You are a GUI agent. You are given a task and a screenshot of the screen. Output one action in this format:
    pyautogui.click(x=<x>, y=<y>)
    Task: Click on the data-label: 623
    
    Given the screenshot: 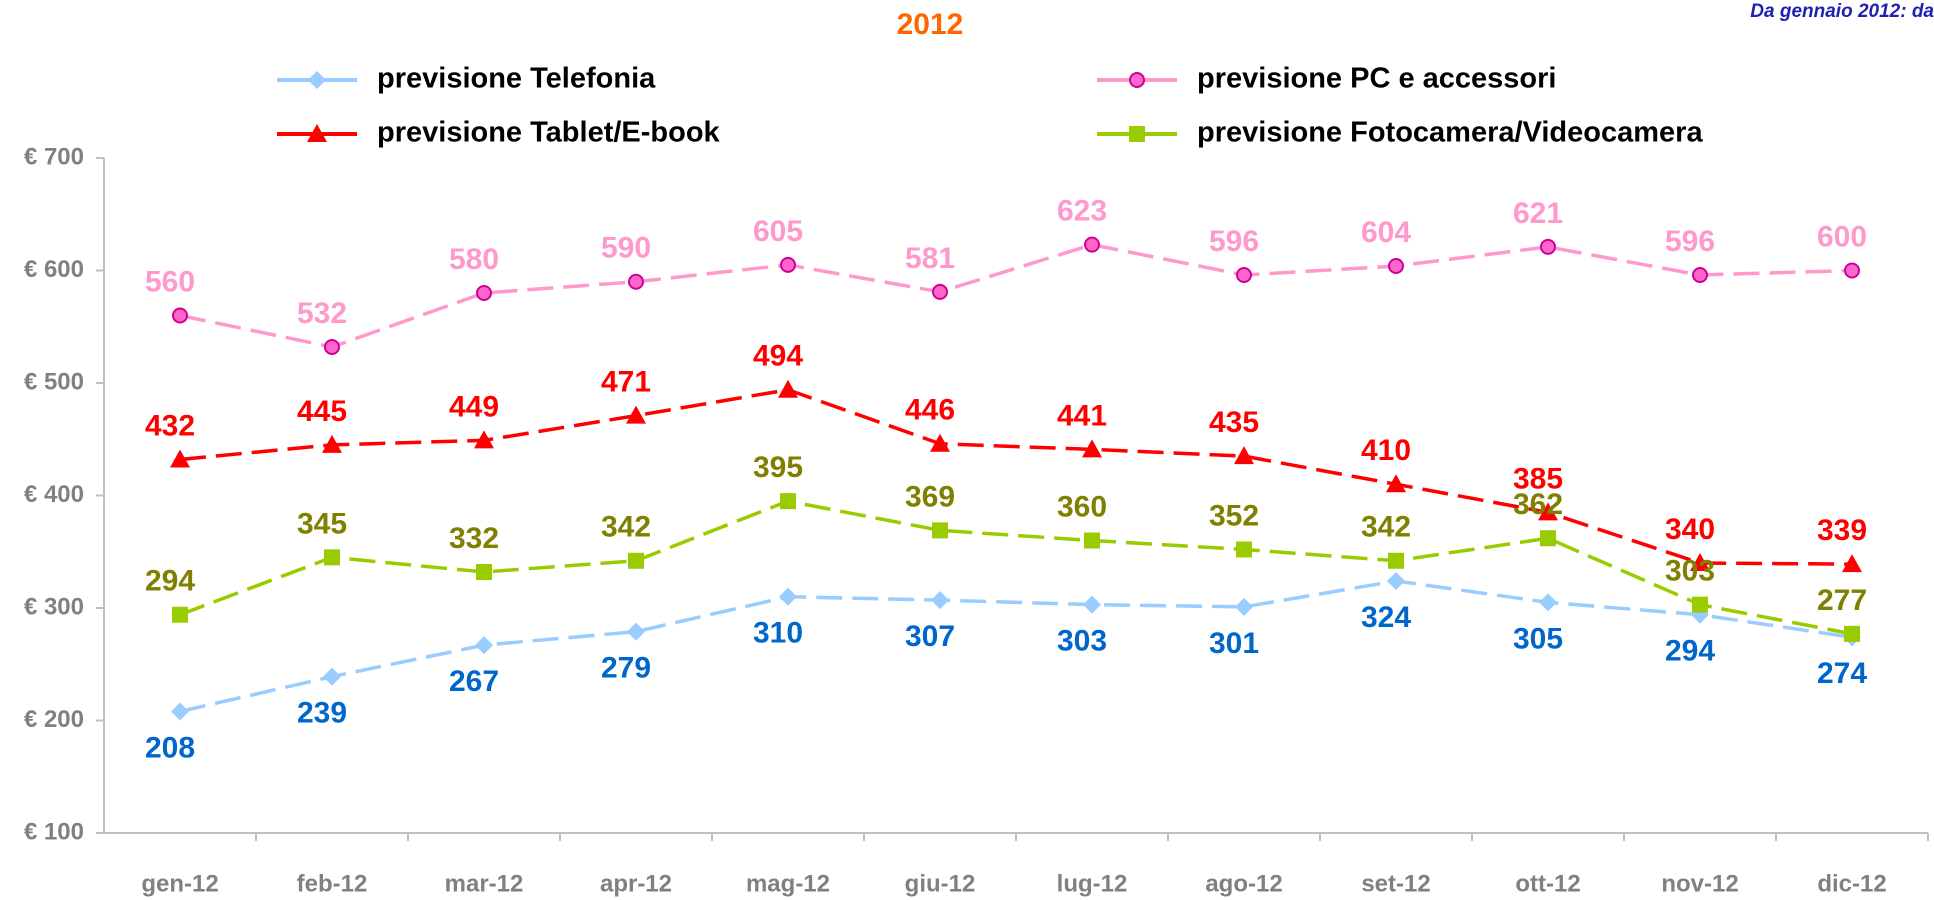 What is the action you would take?
    pyautogui.click(x=1082, y=211)
    